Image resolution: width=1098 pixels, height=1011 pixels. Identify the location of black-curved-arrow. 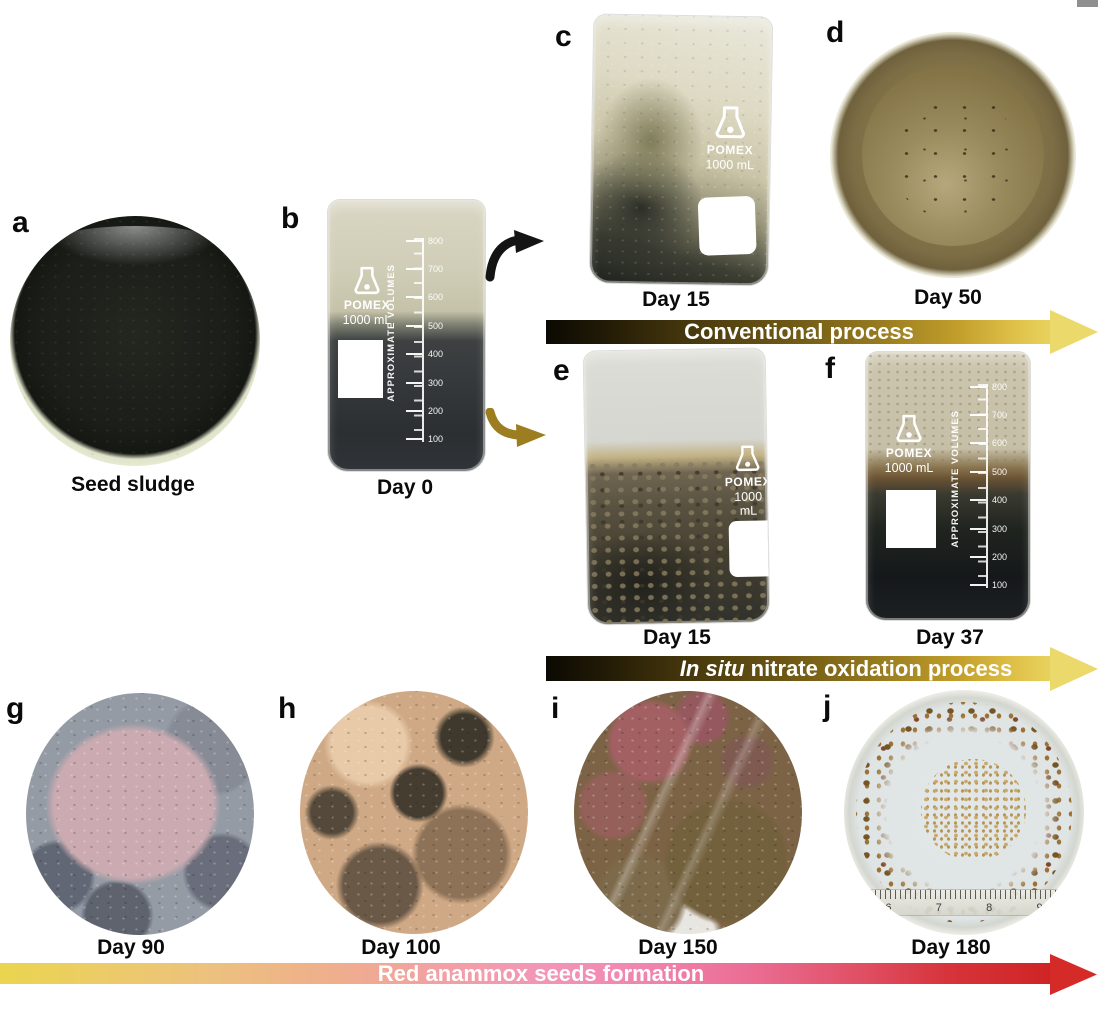
(514, 256).